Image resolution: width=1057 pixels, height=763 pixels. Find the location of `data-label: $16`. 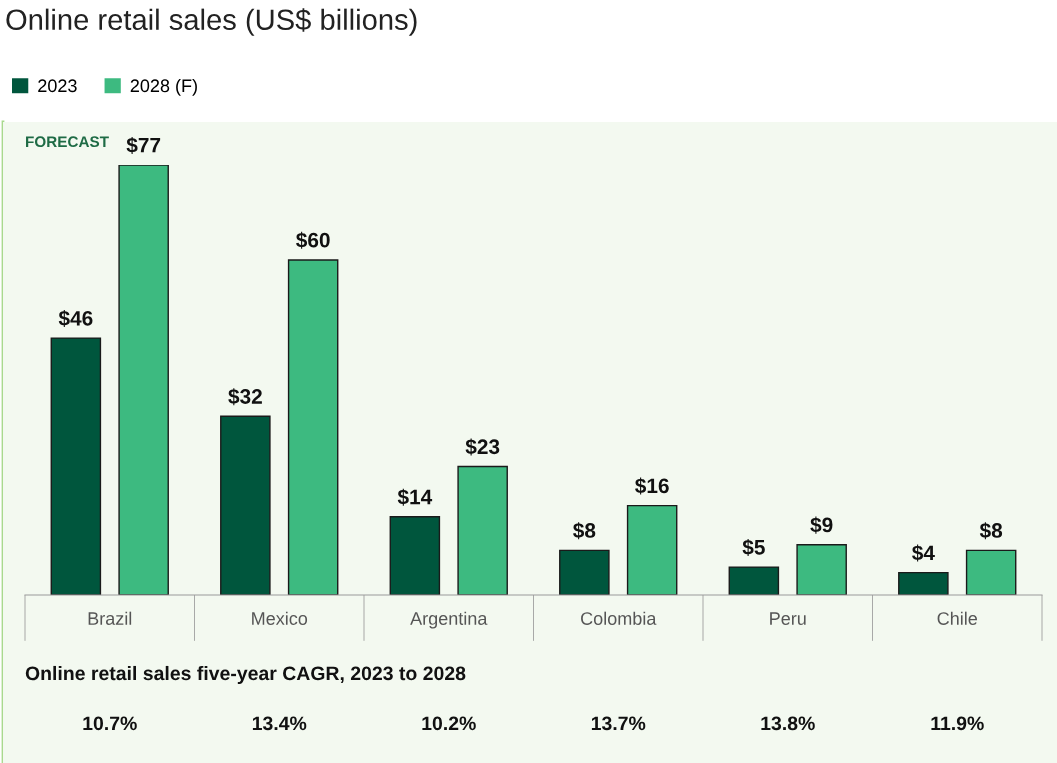

data-label: $16 is located at coordinates (652, 486).